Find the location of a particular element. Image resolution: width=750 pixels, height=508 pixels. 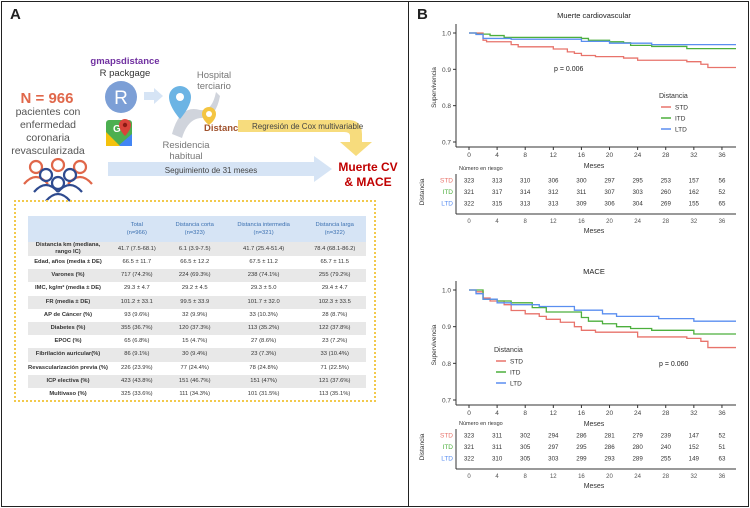

svg-text: R is located at coordinates (121, 98).